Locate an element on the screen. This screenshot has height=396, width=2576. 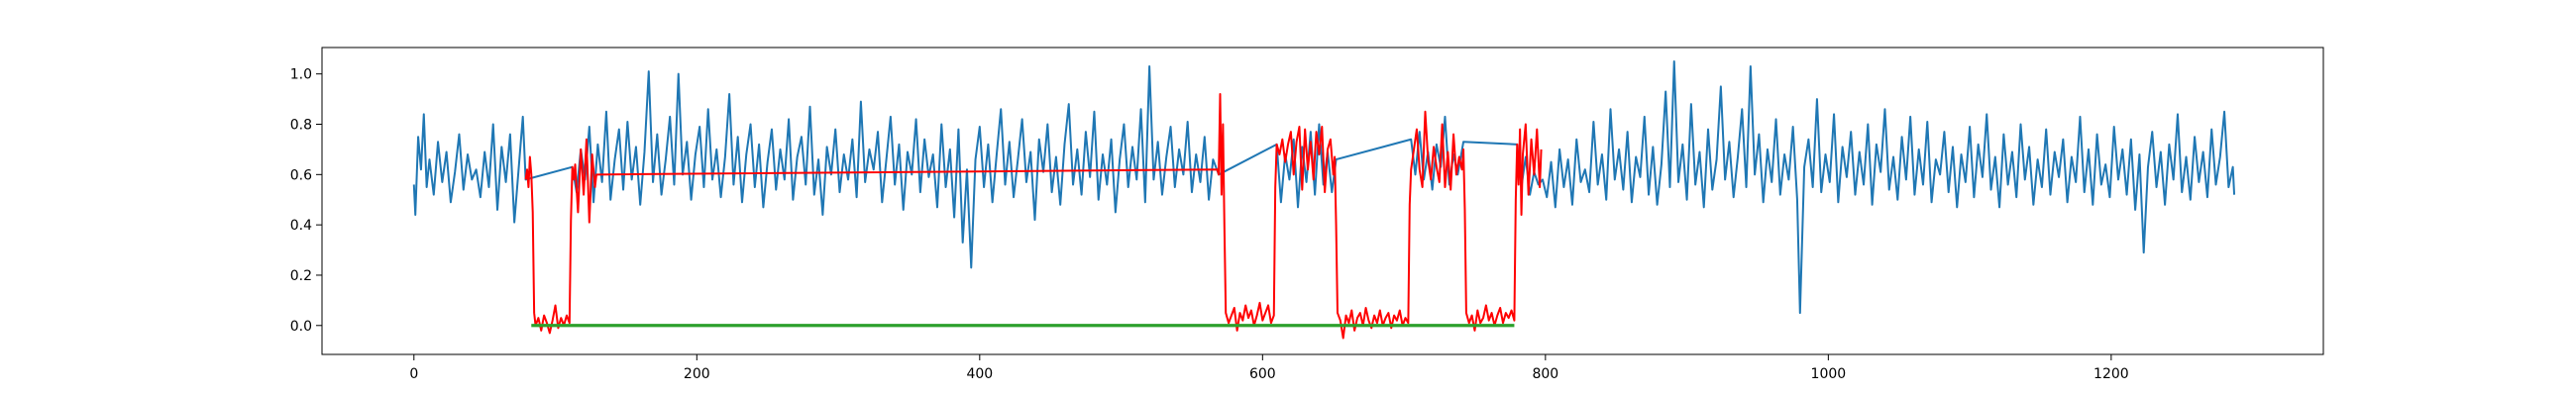
x-tick-label: 400 is located at coordinates (979, 374).